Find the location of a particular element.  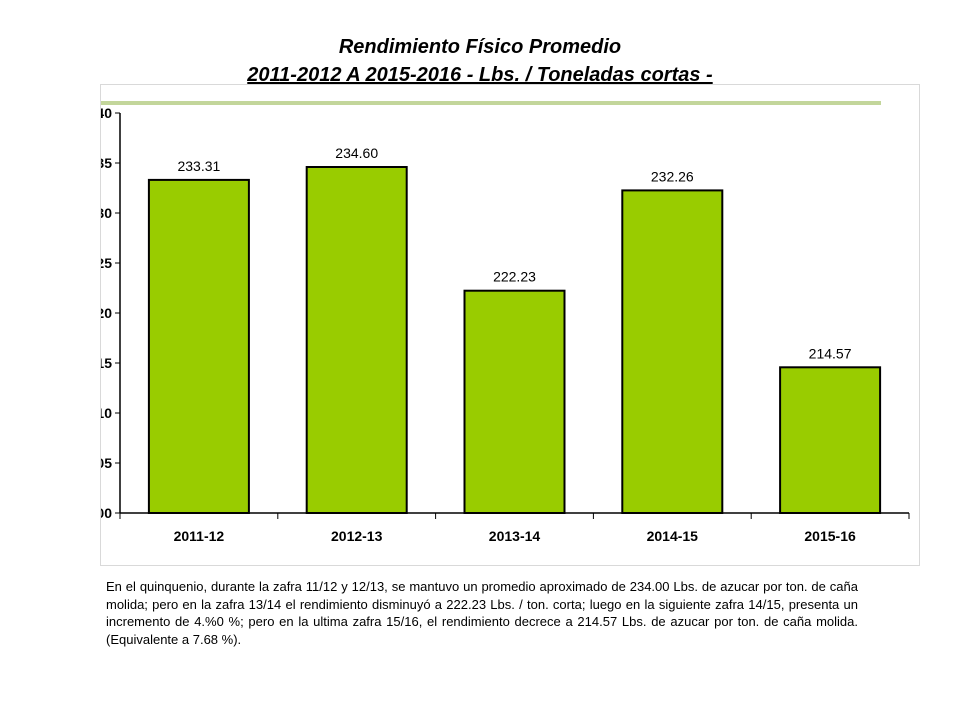

y-tick-label: 225 is located at coordinates (106, 263).